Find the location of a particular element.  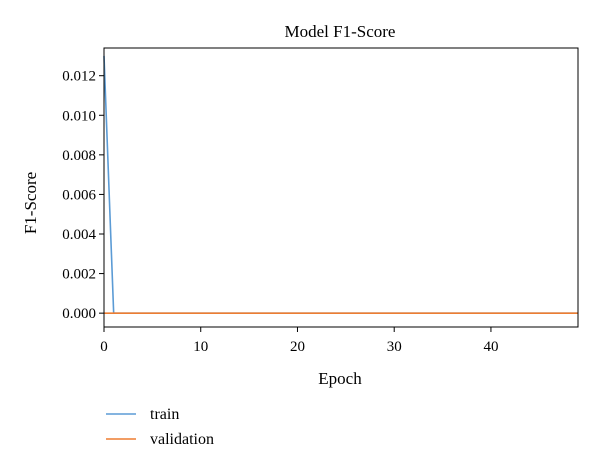

legend-label-train: train is located at coordinates (164, 414).